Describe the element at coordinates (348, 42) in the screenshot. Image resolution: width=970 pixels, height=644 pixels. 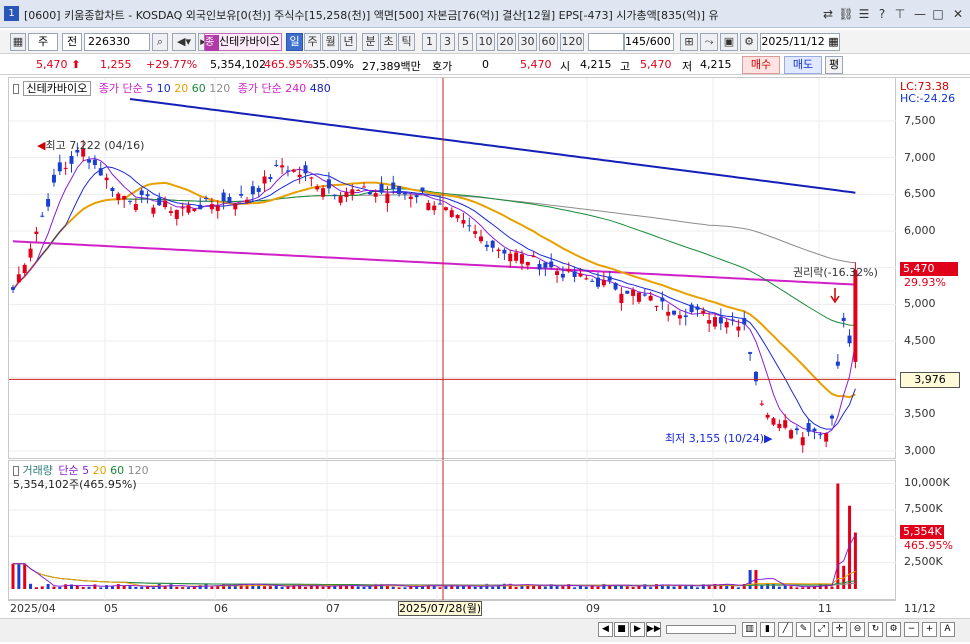
I see `tf-year-button: 년` at that location.